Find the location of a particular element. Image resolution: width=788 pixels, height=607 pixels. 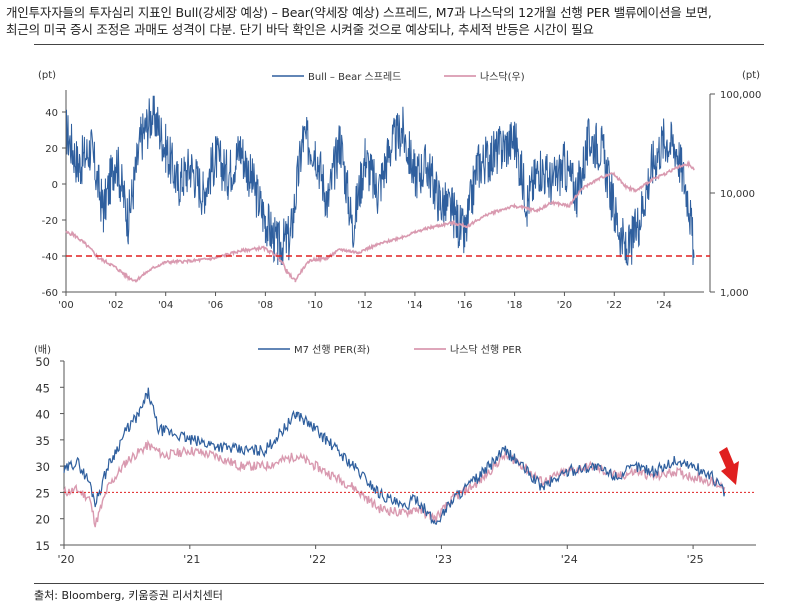

x-tick-label: '18 is located at coordinates (514, 305).